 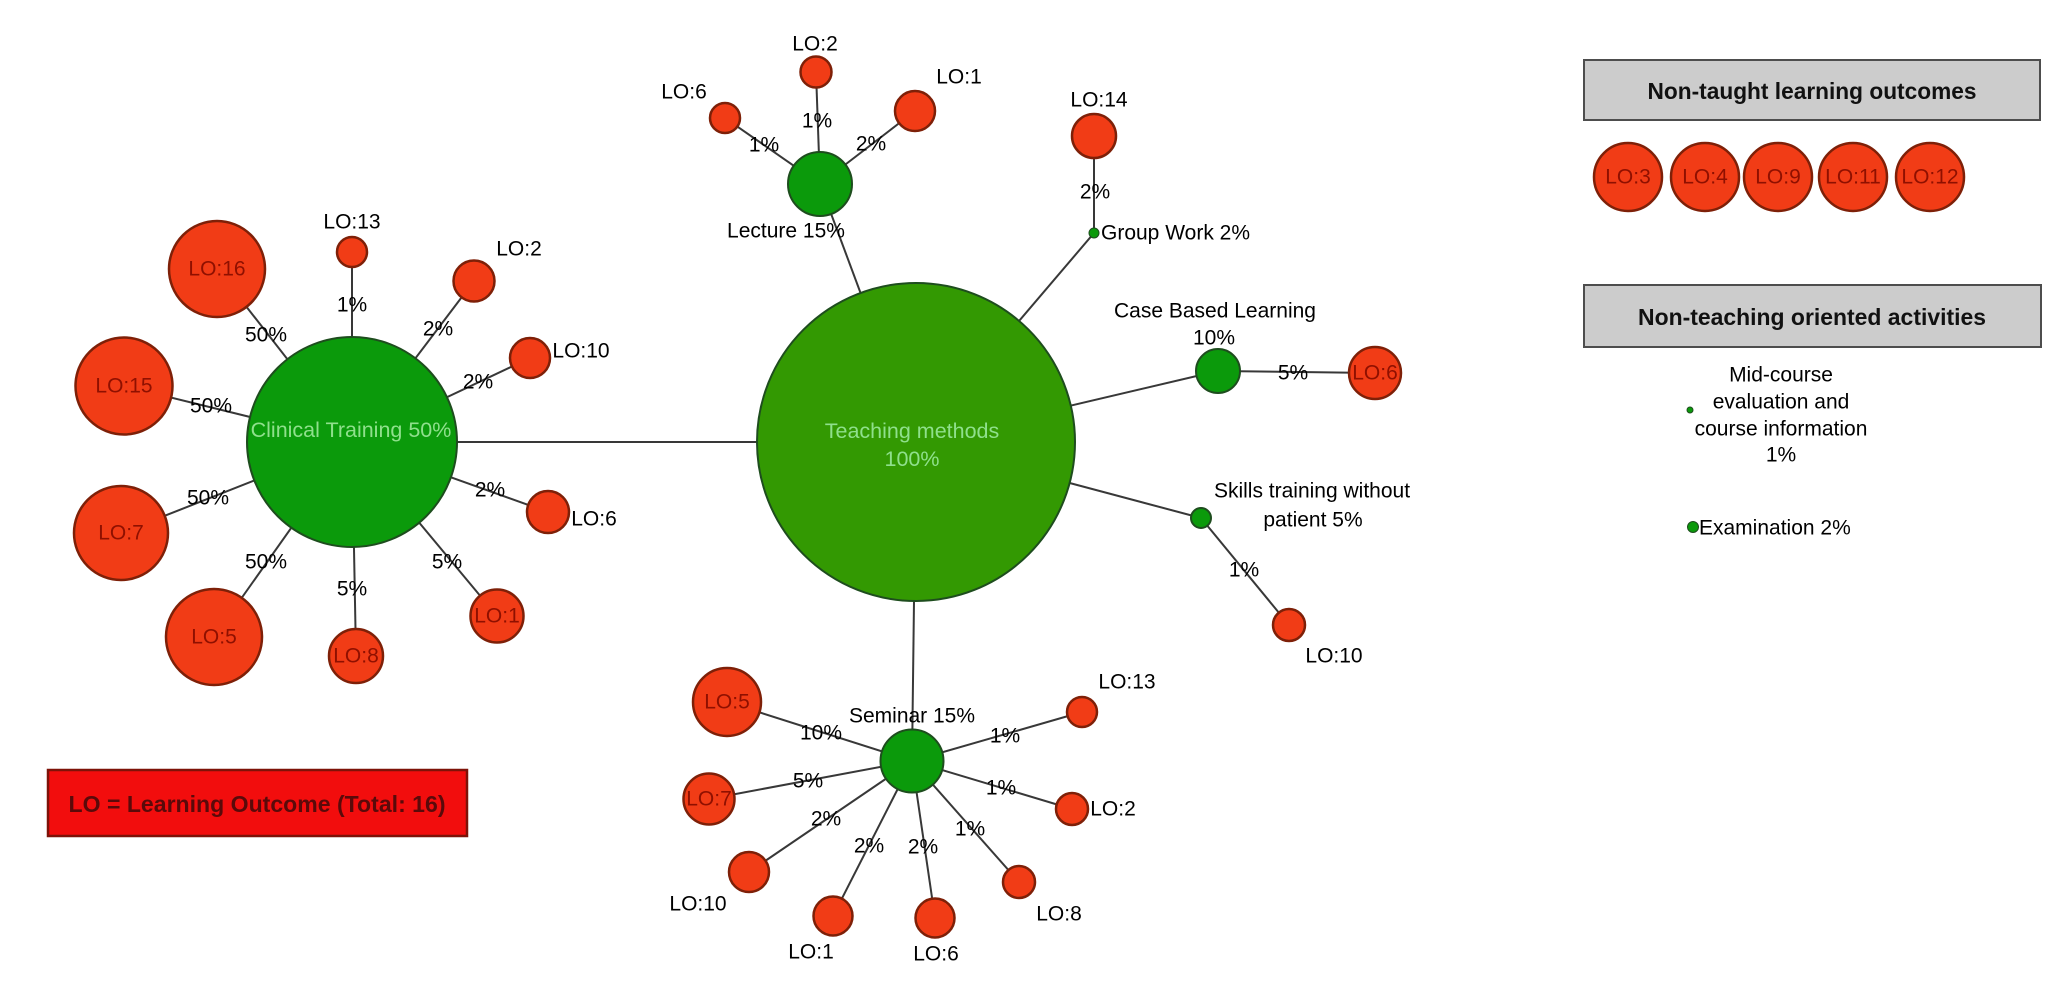 What do you see at coordinates (912, 431) in the screenshot?
I see `svg-text: Teaching methods` at bounding box center [912, 431].